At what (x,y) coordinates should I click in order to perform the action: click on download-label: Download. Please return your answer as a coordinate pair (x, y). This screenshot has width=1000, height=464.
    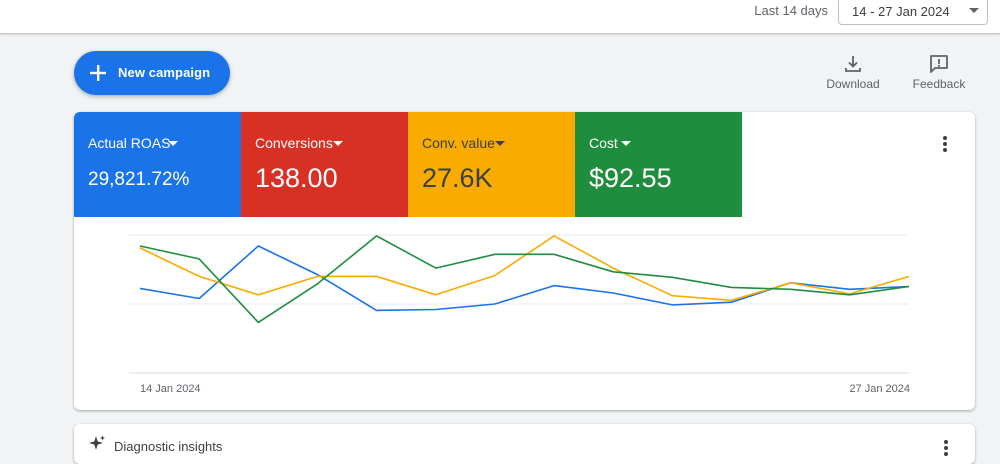
    Looking at the image, I should click on (853, 84).